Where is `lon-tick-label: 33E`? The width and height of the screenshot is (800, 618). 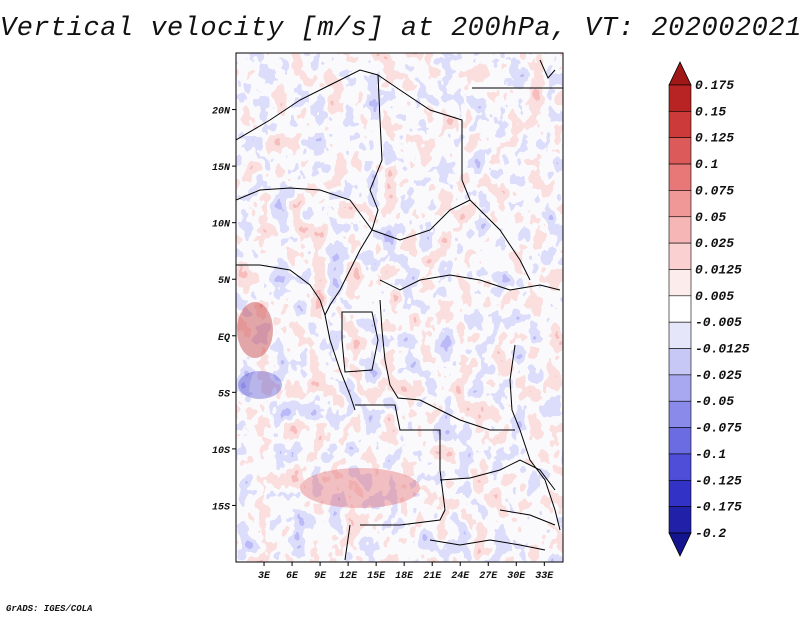
lon-tick-label: 33E is located at coordinates (544, 576).